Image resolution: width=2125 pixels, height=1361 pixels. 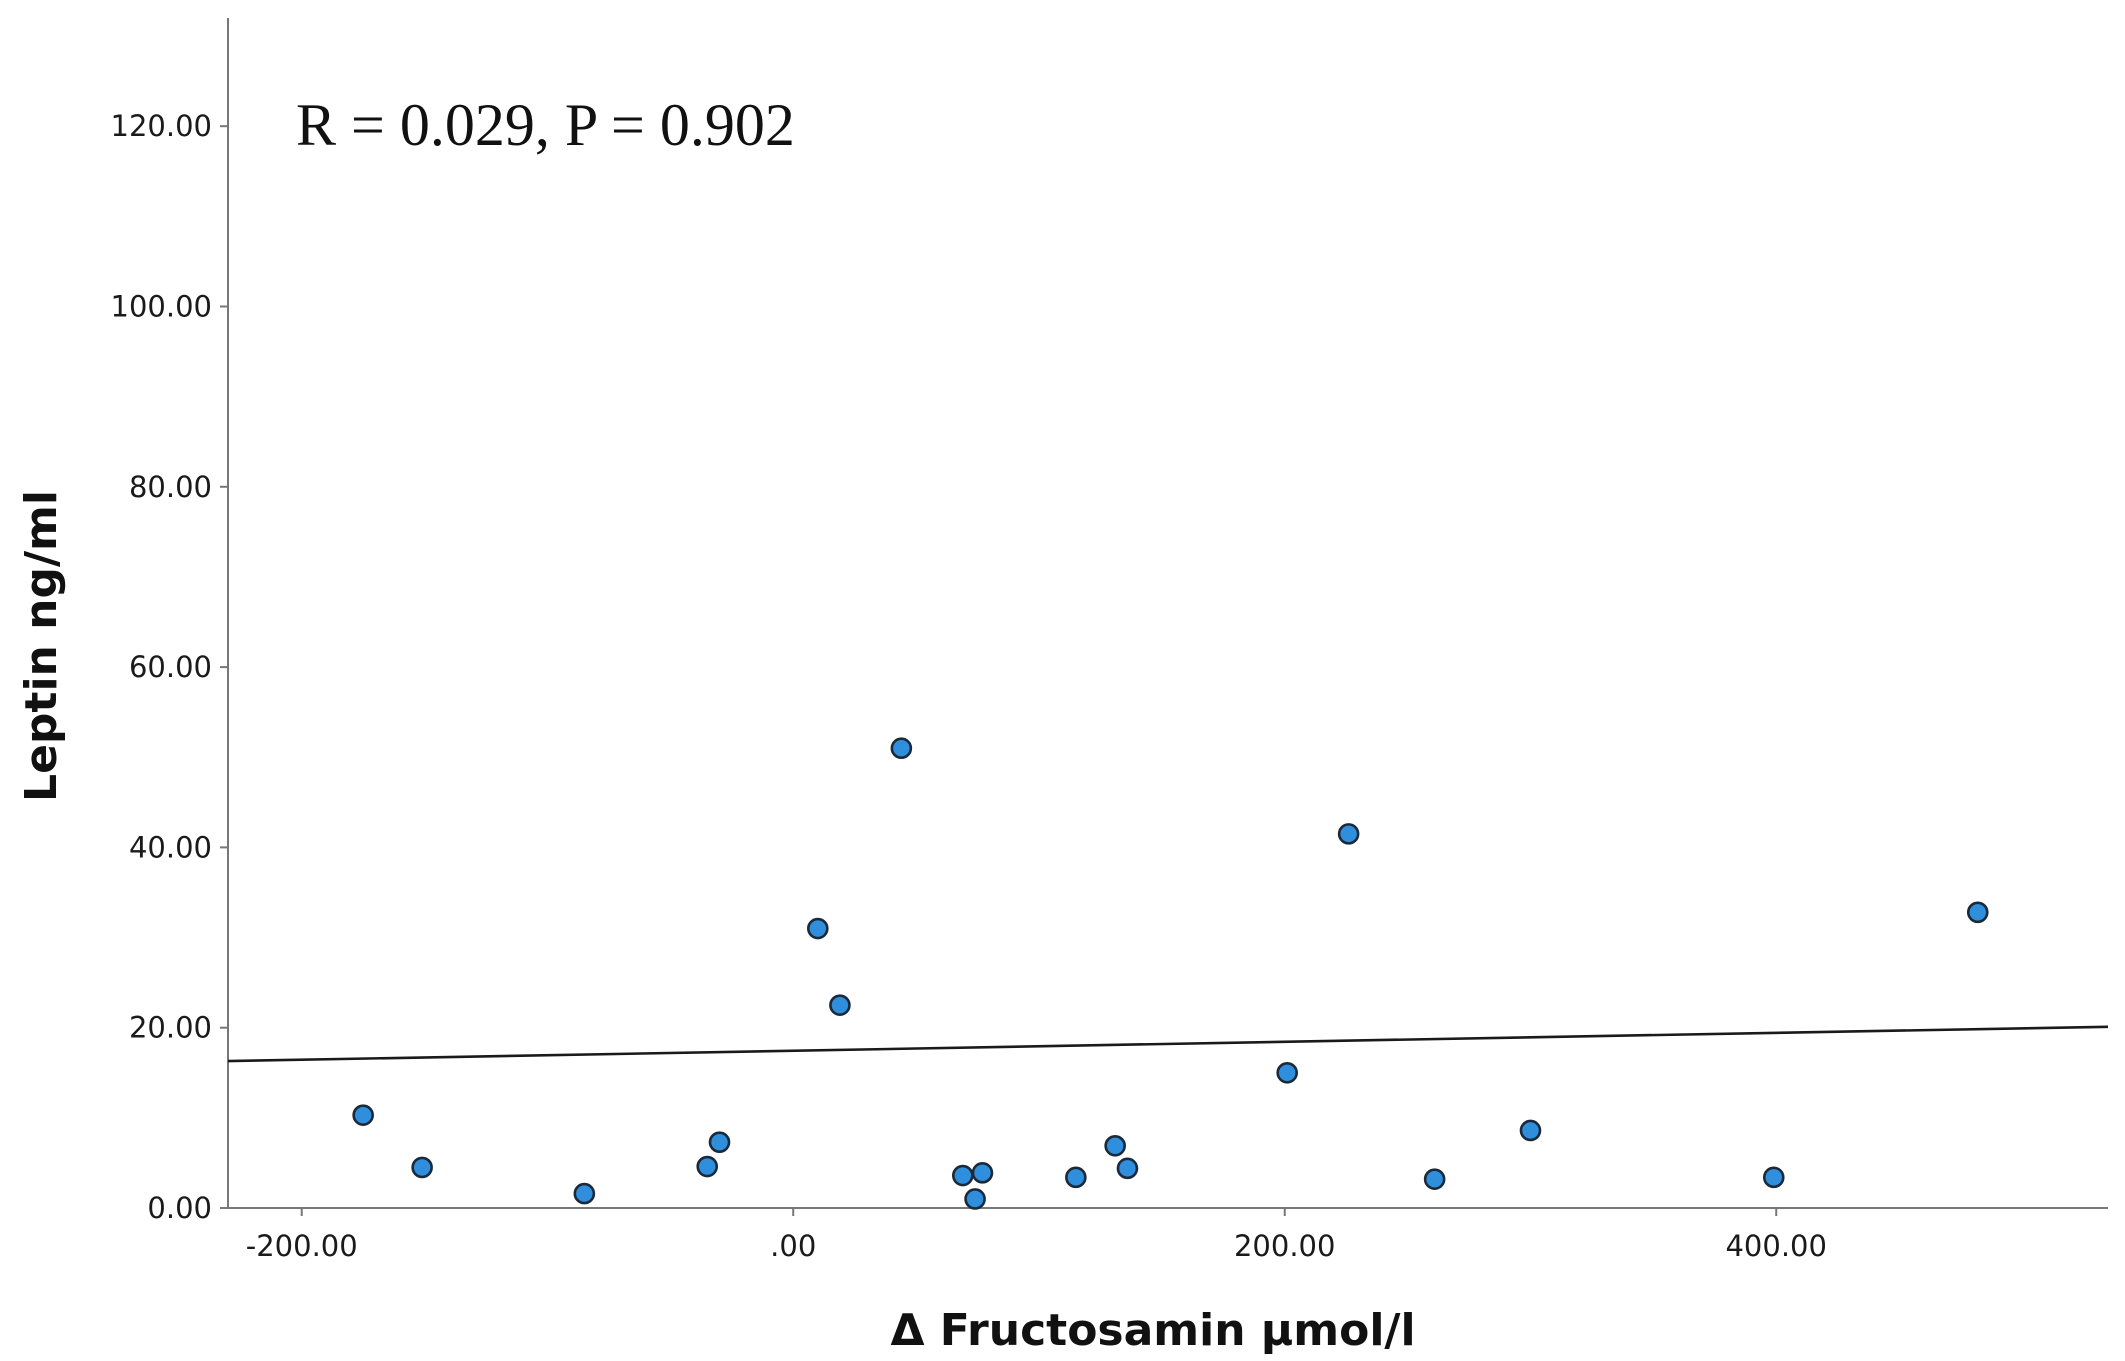 I want to click on y-tick-label: 60.00, so click(x=170, y=667).